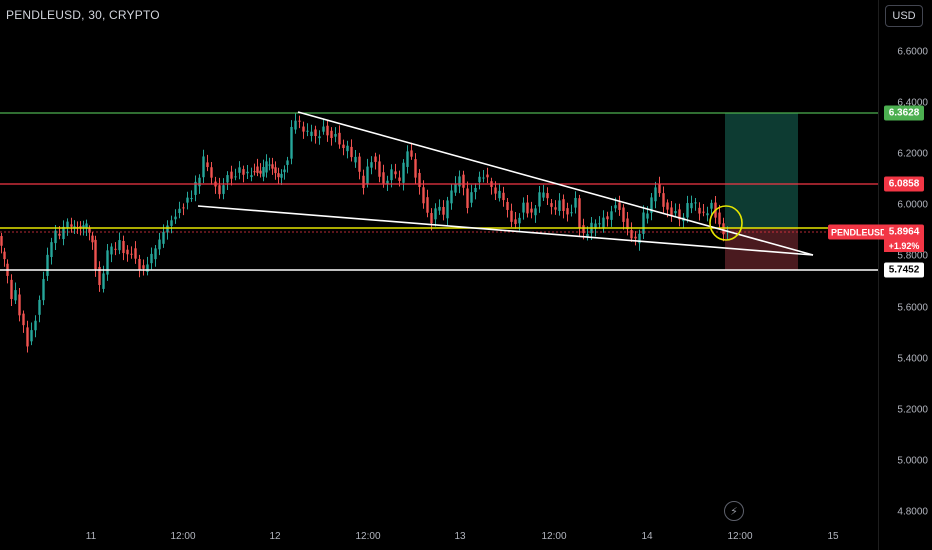 The width and height of the screenshot is (932, 550). I want to click on price-tick-label: 4.8000, so click(912, 512).